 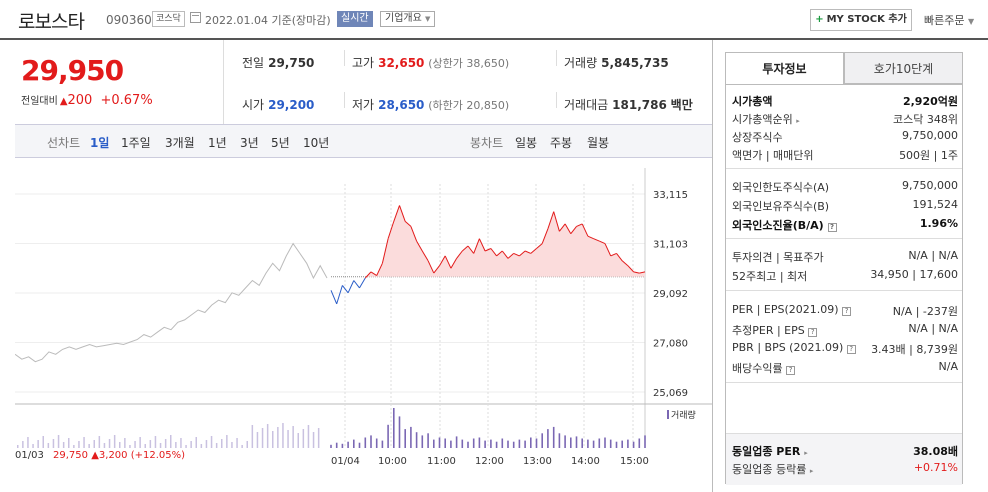 What do you see at coordinates (766, 451) in the screenshot?
I see `industry-per-text: 동일업종 PER` at bounding box center [766, 451].